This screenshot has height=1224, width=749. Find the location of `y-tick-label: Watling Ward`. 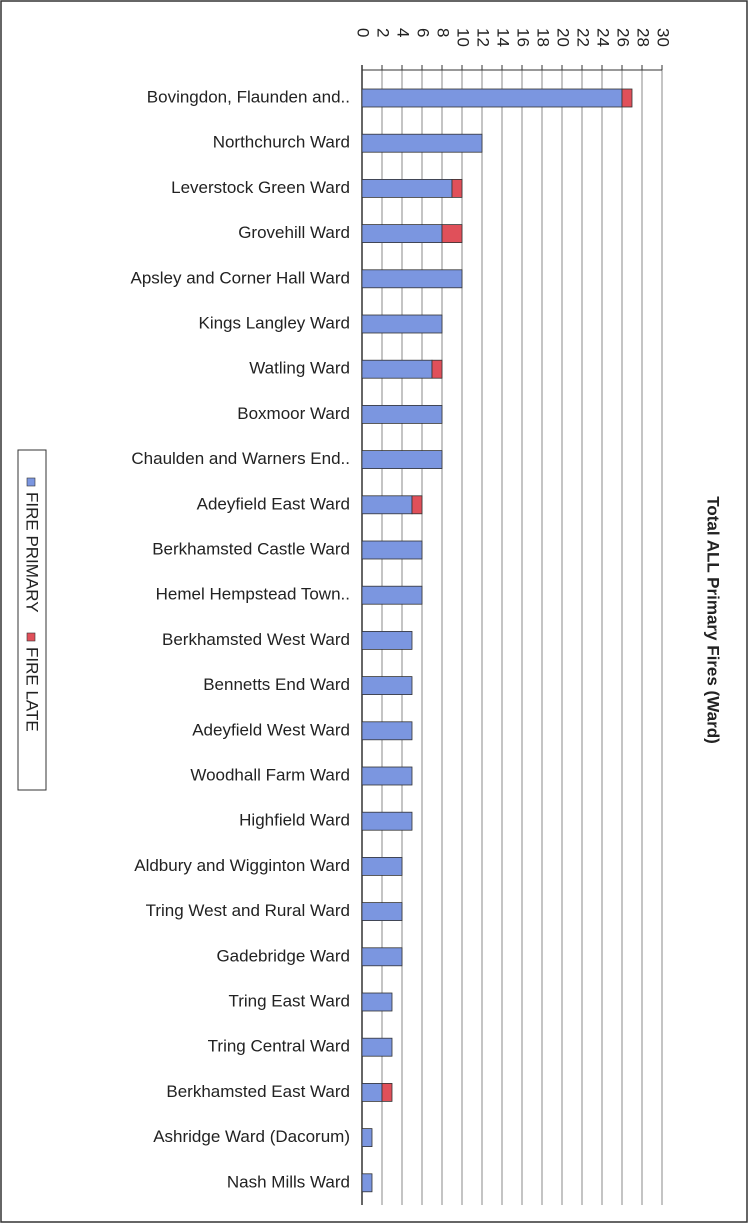

y-tick-label: Watling Ward is located at coordinates (299, 368).